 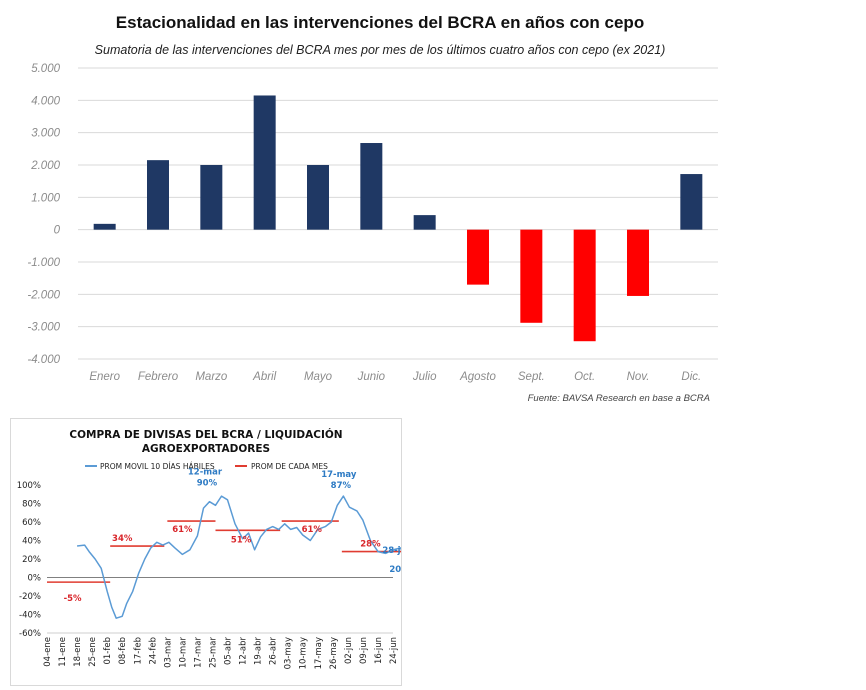 I want to click on chart2-x-tick-label: 17-may, so click(x=319, y=653).